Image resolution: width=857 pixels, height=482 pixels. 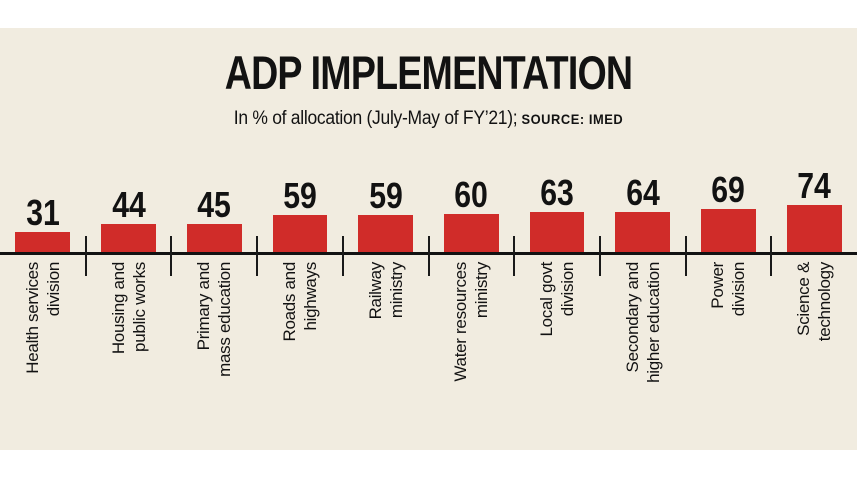 I want to click on category-label: Railway ministry, so click(x=386, y=354).